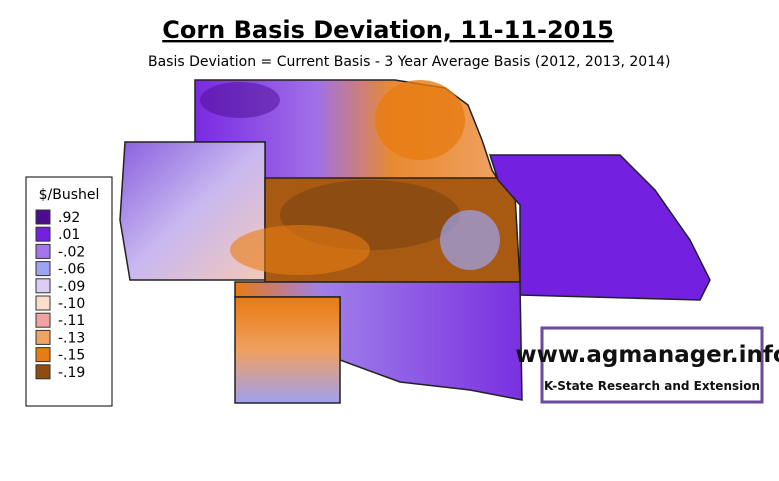 This screenshot has width=779, height=481. I want to click on region-tx, so click(287, 350).